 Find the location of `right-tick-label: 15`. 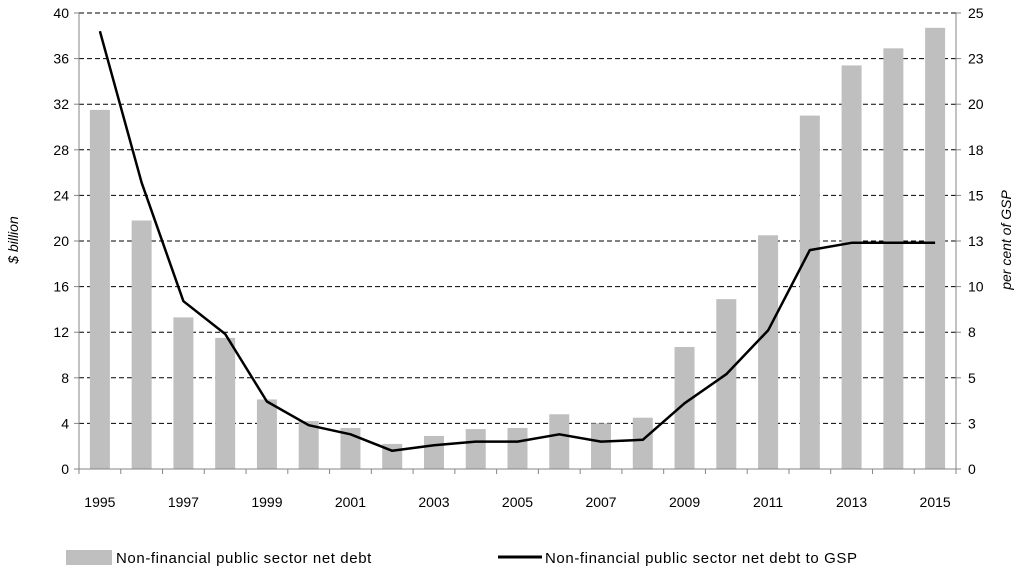

right-tick-label: 15 is located at coordinates (976, 195).